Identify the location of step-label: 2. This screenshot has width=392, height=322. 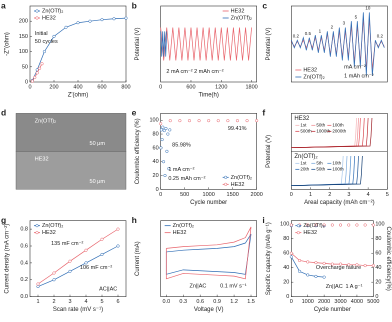
(332, 27).